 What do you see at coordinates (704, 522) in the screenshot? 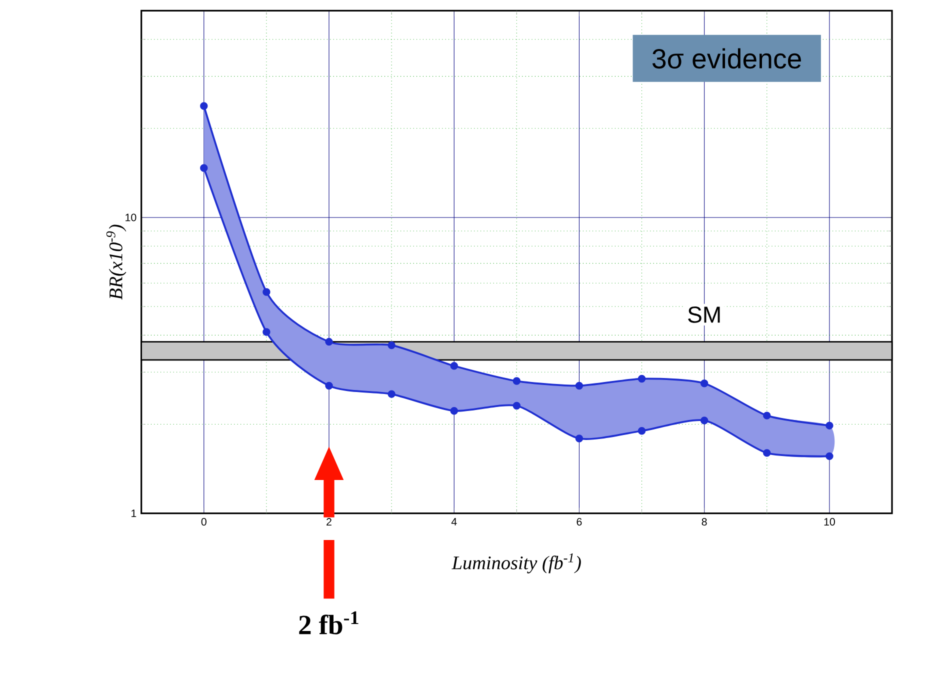
I see `x-tick-label: 8` at bounding box center [704, 522].